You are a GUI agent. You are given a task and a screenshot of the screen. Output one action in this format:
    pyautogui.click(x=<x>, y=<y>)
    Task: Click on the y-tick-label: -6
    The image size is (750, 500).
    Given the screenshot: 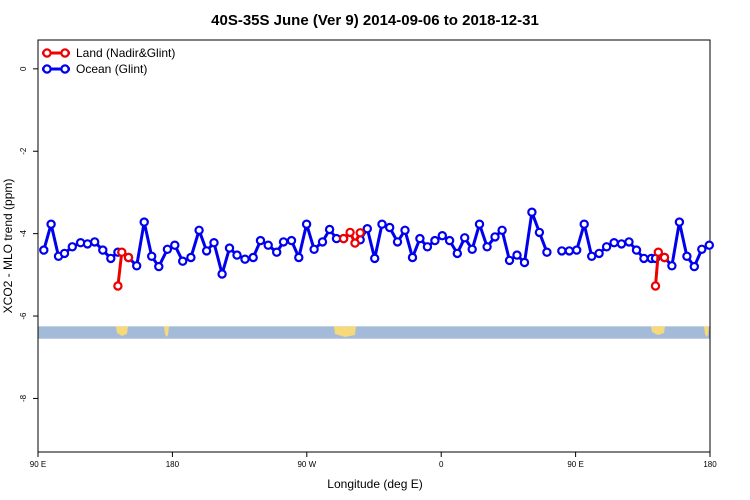 What is the action you would take?
    pyautogui.click(x=23, y=316)
    